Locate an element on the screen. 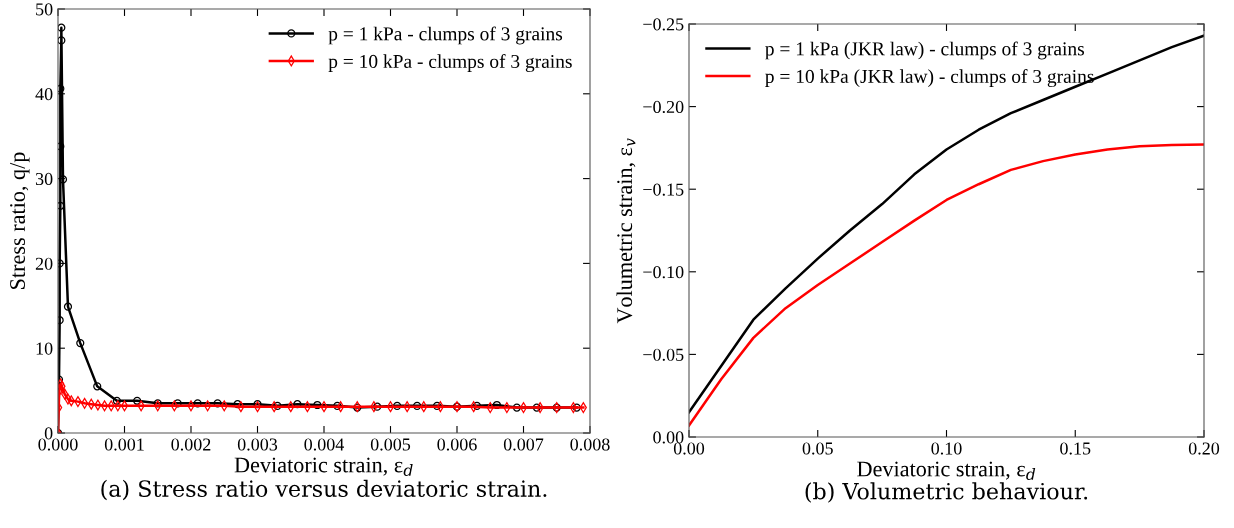 The image size is (1234, 528). y-tick-label: 40 is located at coordinates (44, 94).